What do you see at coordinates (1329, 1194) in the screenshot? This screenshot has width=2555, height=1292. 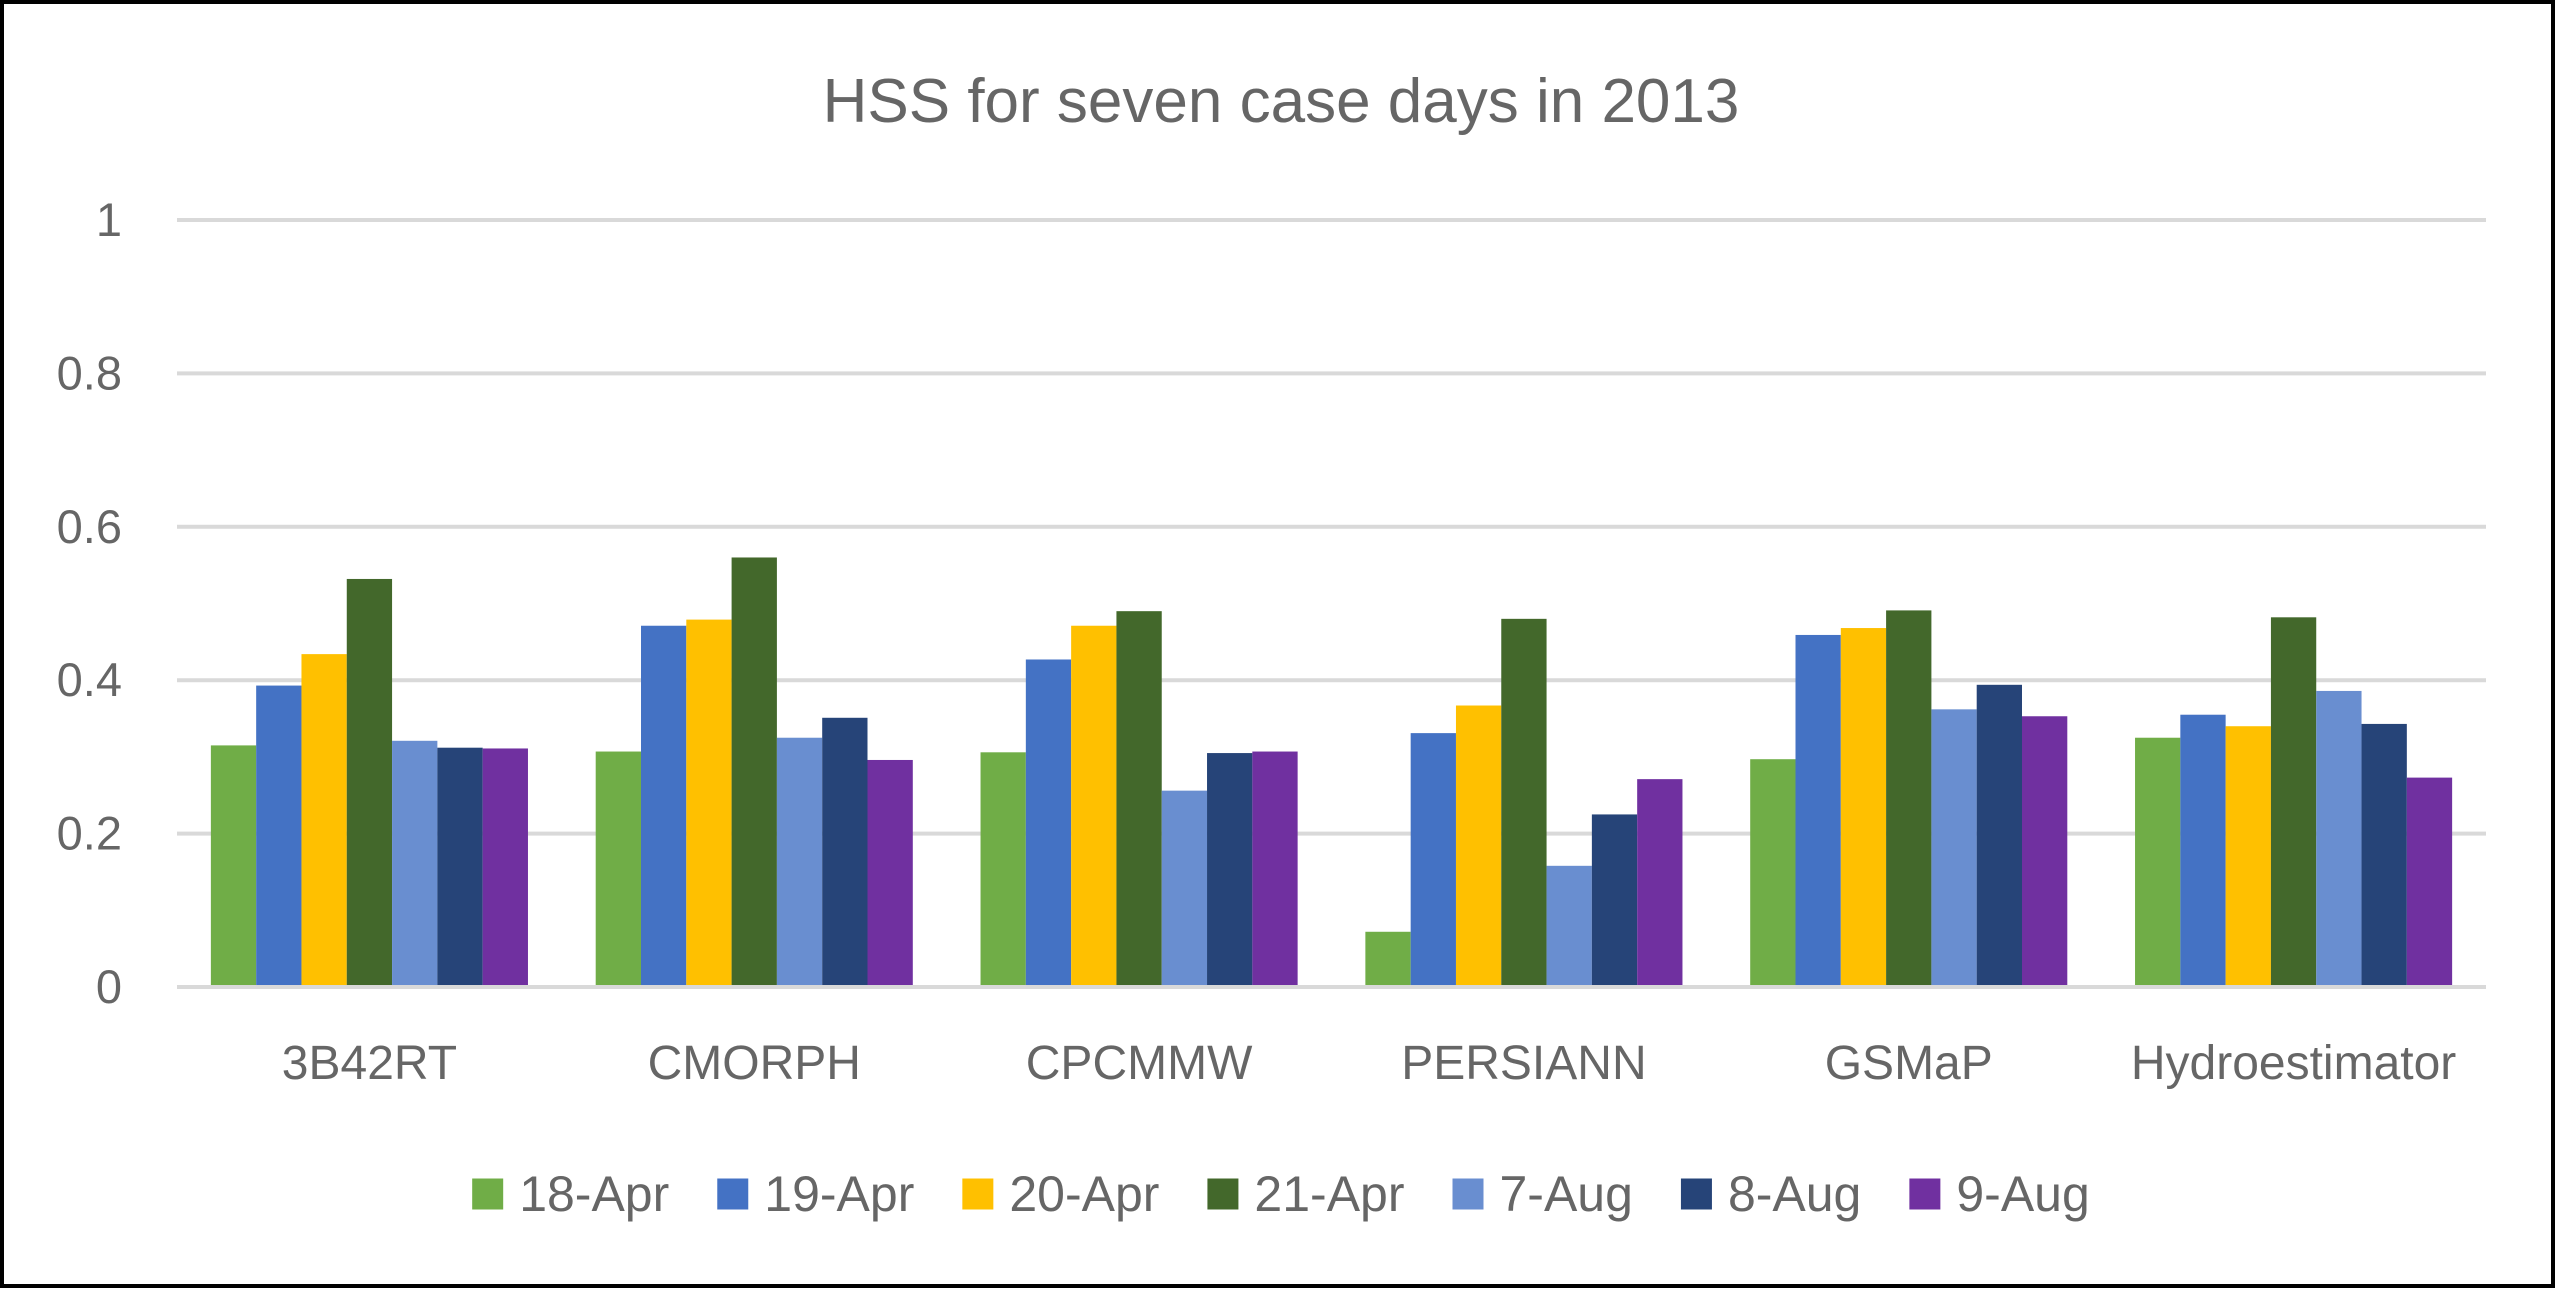 I see `legend-label: 21-Apr` at bounding box center [1329, 1194].